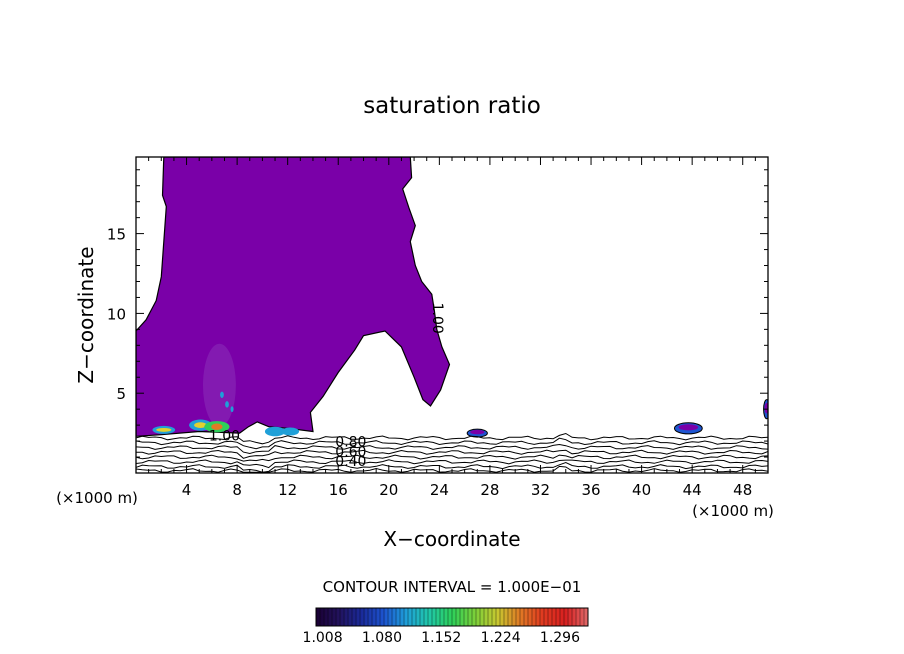 The width and height of the screenshot is (904, 654). Describe the element at coordinates (237, 490) in the screenshot. I see `x-tick-label-1: 8` at that location.